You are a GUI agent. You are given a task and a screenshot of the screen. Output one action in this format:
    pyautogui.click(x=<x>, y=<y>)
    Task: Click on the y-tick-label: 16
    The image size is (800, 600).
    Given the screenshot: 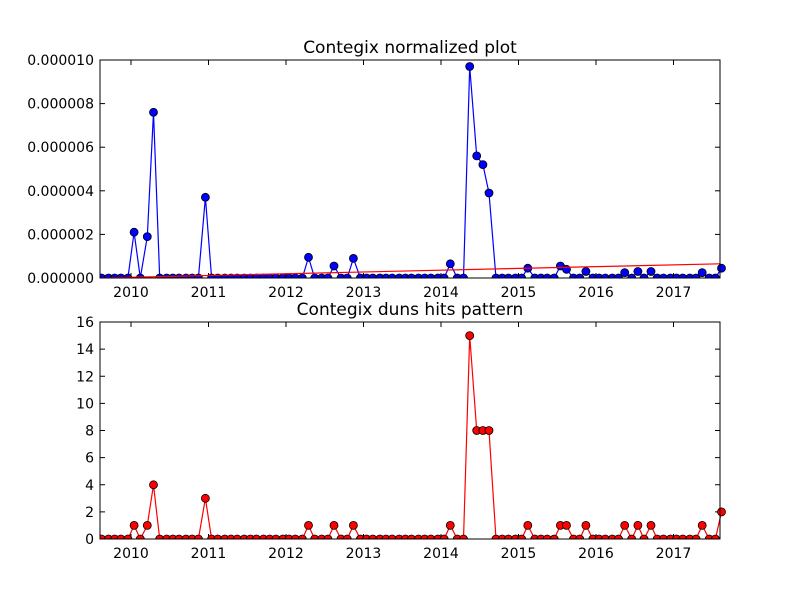 What is the action you would take?
    pyautogui.click(x=85, y=323)
    